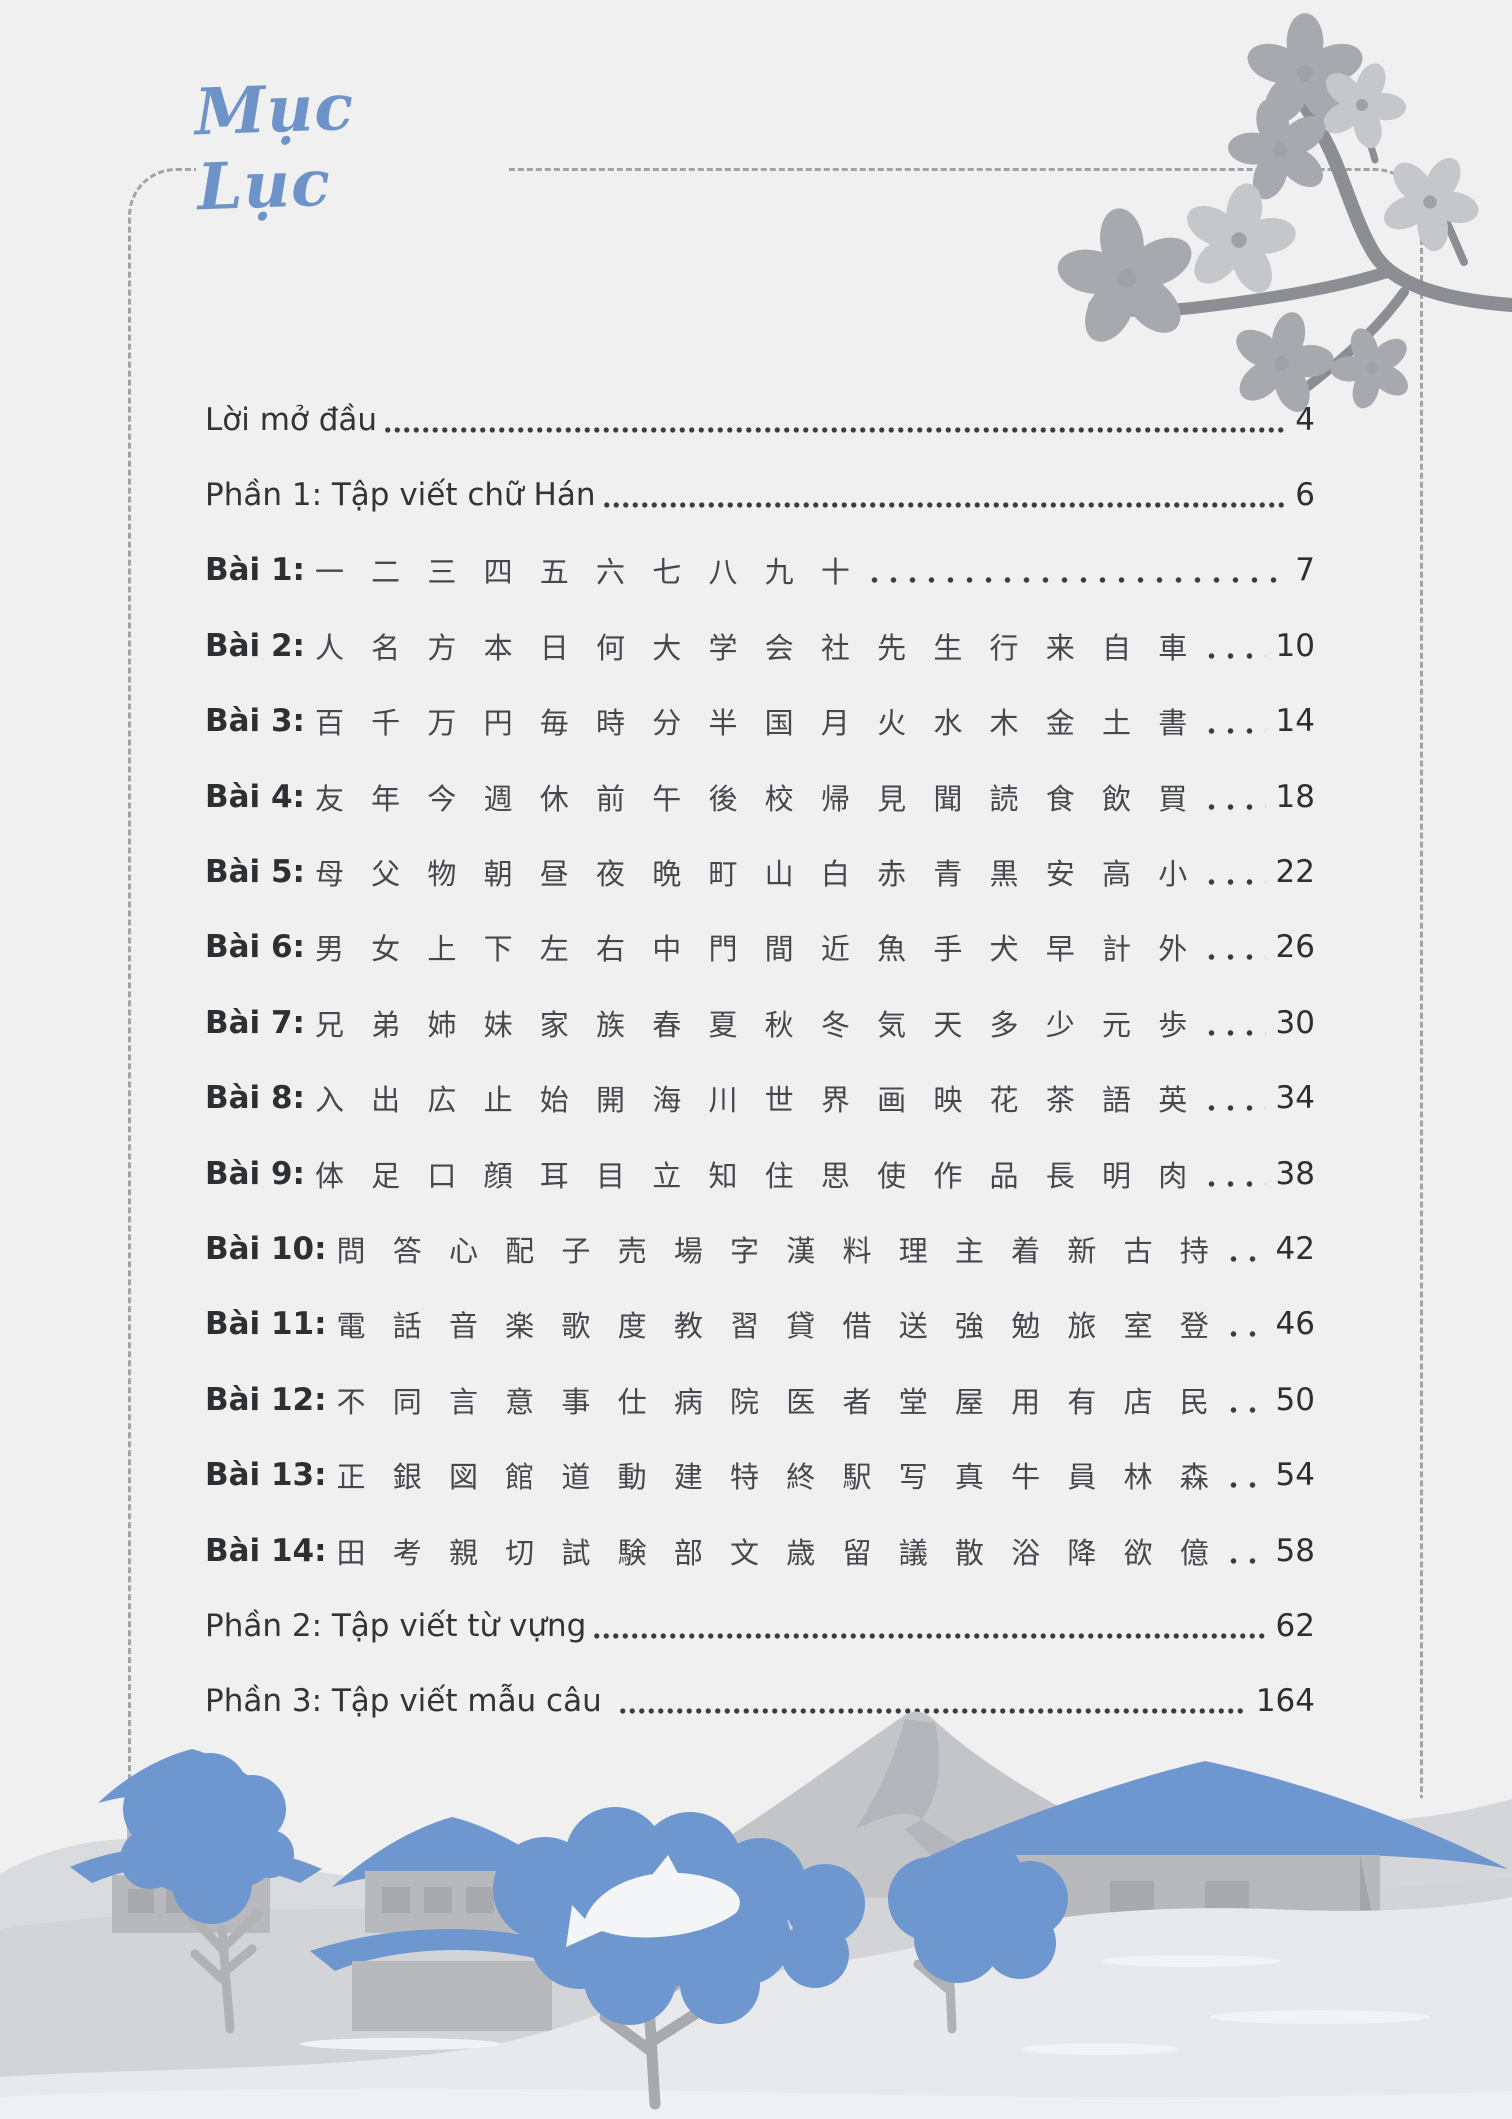 Image resolution: width=1512 pixels, height=2119 pixels. What do you see at coordinates (255, 872) in the screenshot?
I see `toc-entry-label: Bài 5:` at bounding box center [255, 872].